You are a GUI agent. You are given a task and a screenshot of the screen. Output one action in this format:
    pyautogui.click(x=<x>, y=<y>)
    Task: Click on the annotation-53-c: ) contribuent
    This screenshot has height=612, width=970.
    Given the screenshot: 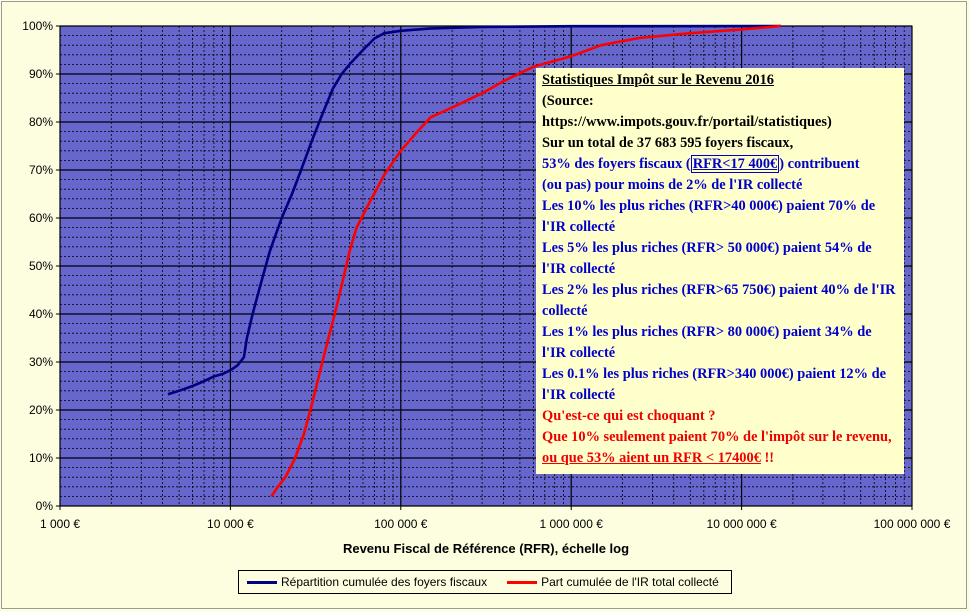 What is the action you would take?
    pyautogui.click(x=819, y=164)
    